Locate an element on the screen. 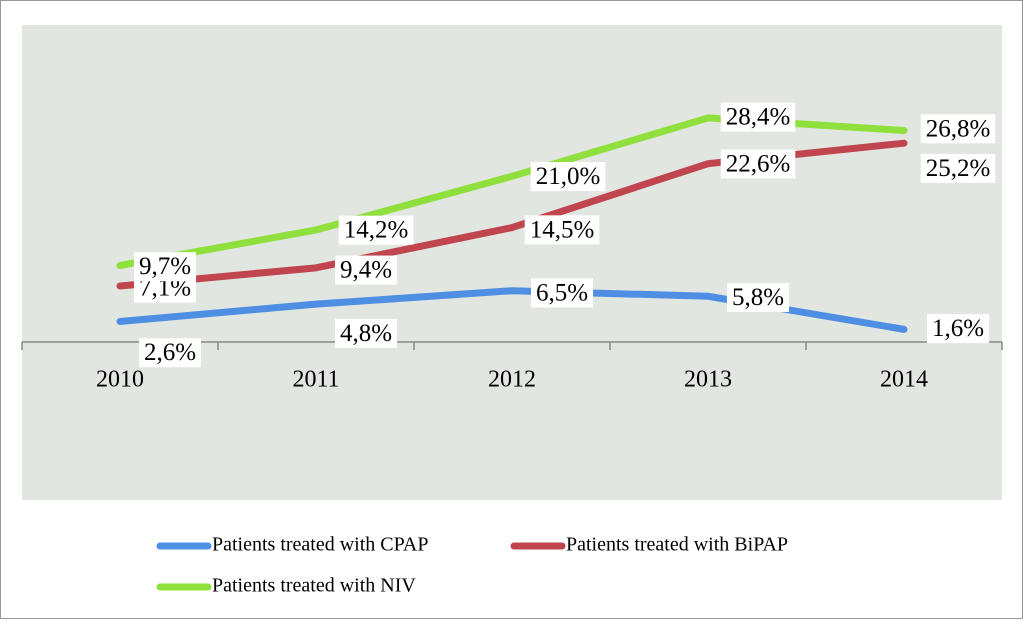 Image resolution: width=1024 pixels, height=625 pixels. data-label: 1,6% is located at coordinates (958, 328).